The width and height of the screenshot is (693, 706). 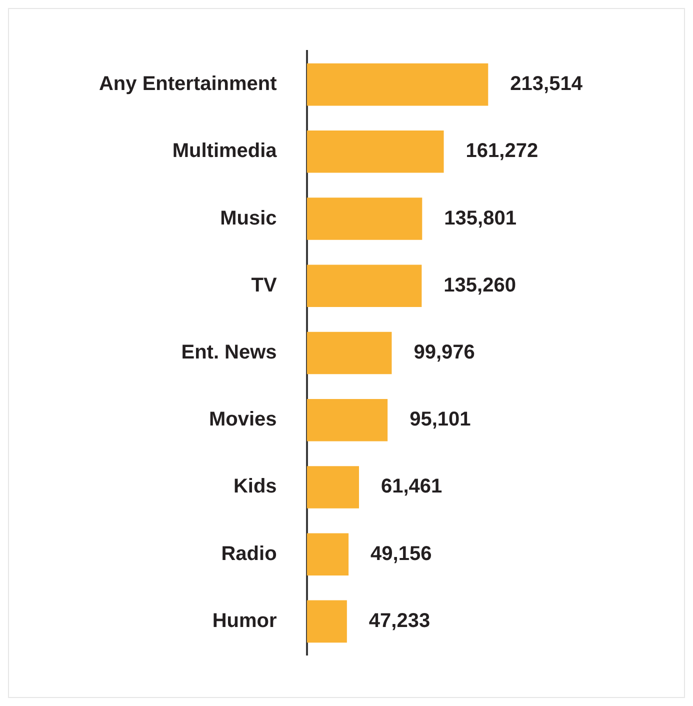 I want to click on y-tick-label: TV, so click(x=264, y=285).